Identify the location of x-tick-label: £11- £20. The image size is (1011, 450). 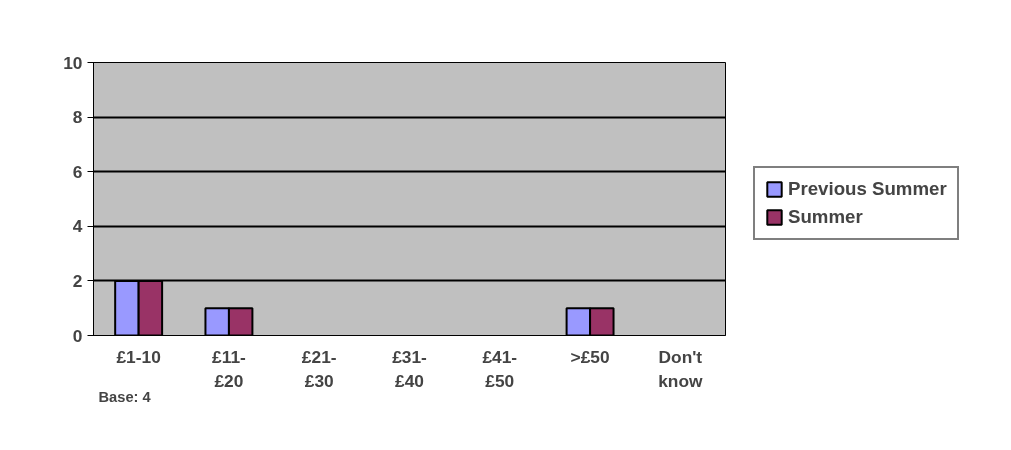
(229, 368).